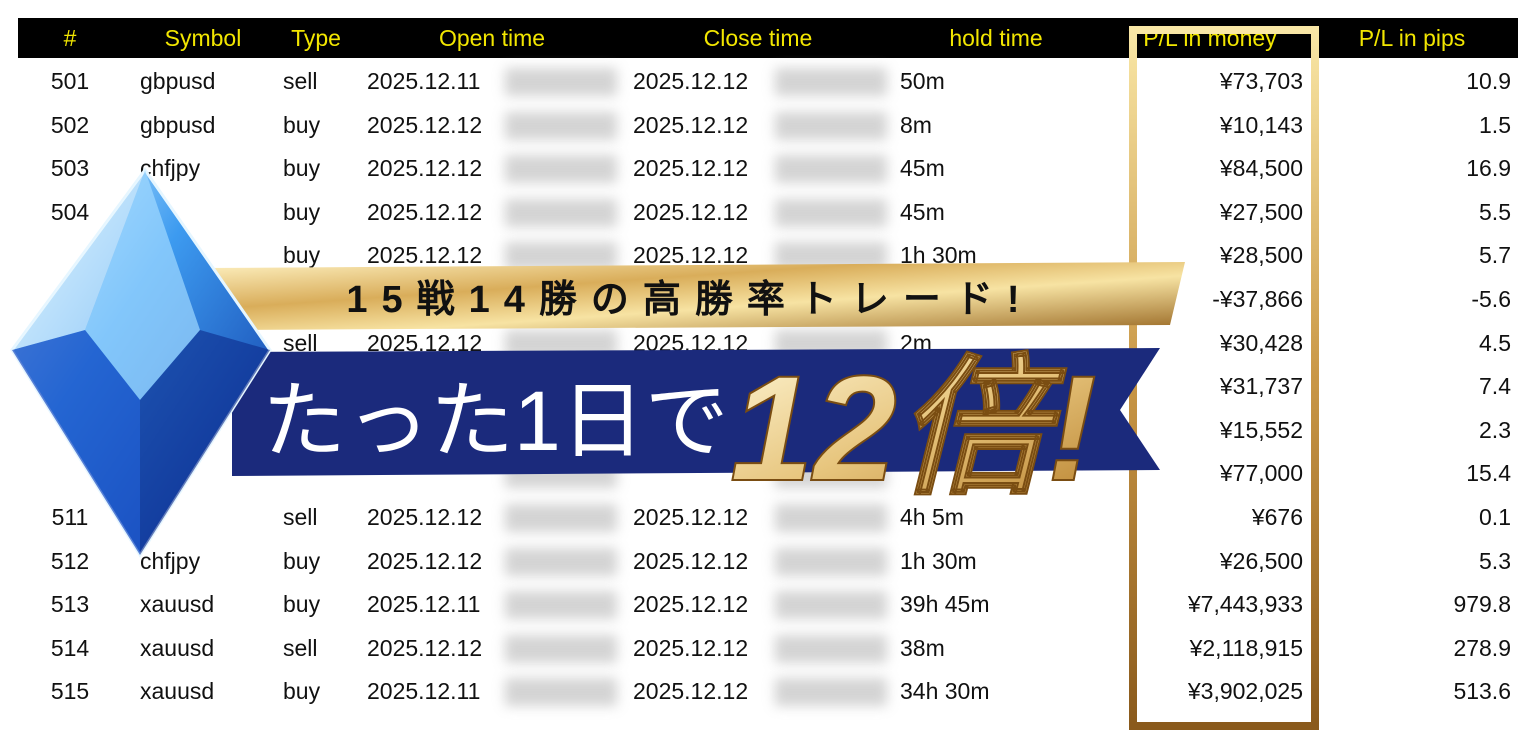 The image size is (1536, 749). What do you see at coordinates (1261, 560) in the screenshot?
I see `table-cell: ¥26,500` at bounding box center [1261, 560].